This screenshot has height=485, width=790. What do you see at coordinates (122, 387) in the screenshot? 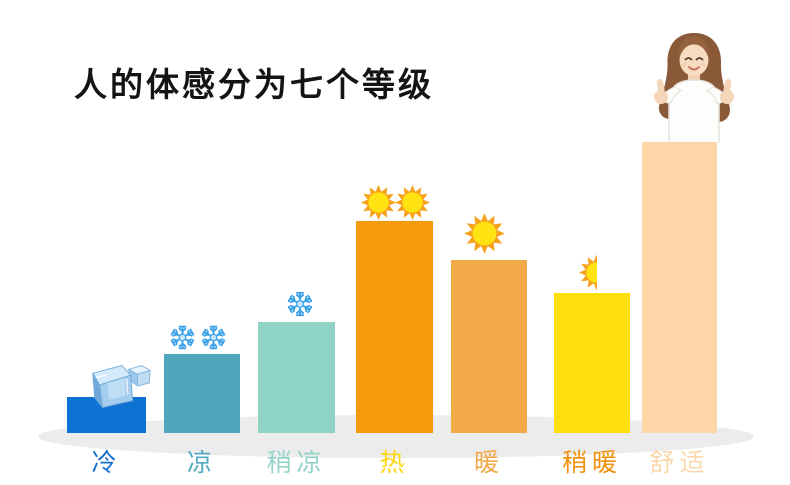
I see `ice-cube-icon` at bounding box center [122, 387].